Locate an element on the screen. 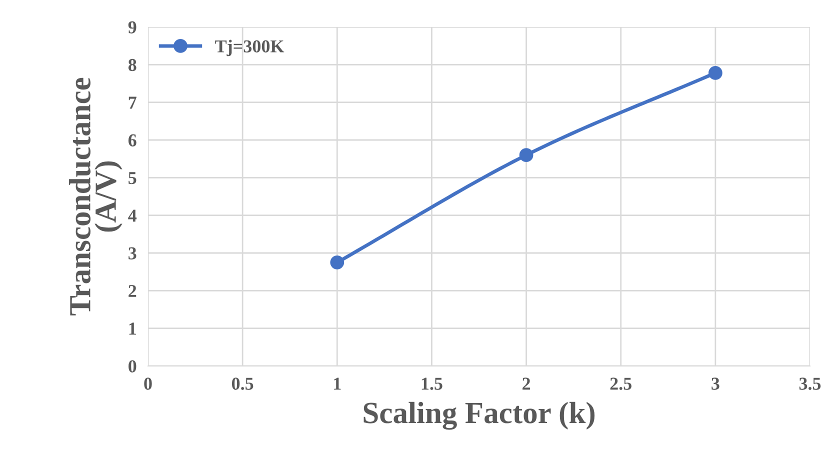 The height and width of the screenshot is (458, 838). y-tick-label: 0 is located at coordinates (132, 366).